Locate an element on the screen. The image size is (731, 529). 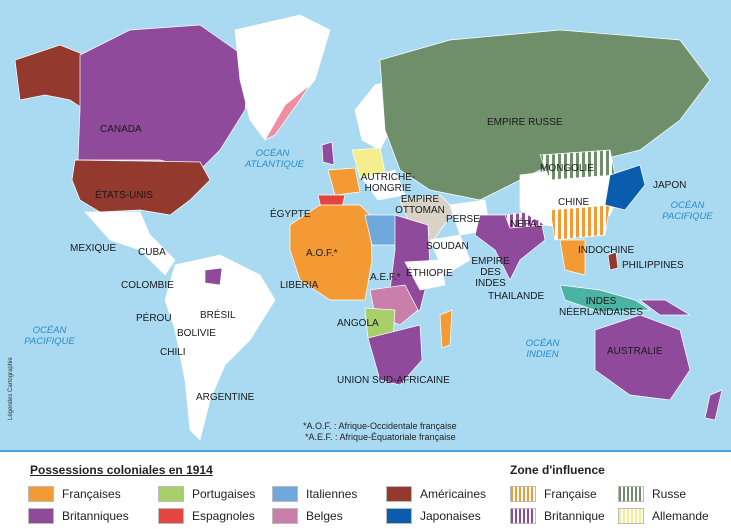
ocean-pacifique-east: OCÉAN PACIFIQUE is located at coordinates (687, 211).